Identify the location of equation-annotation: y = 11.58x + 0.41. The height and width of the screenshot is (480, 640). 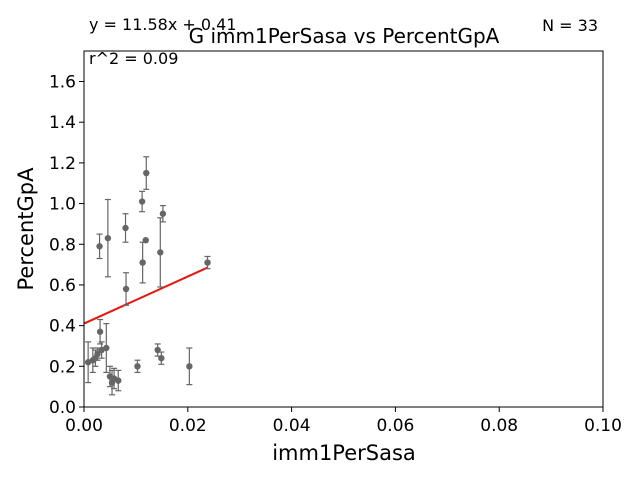
(163, 24).